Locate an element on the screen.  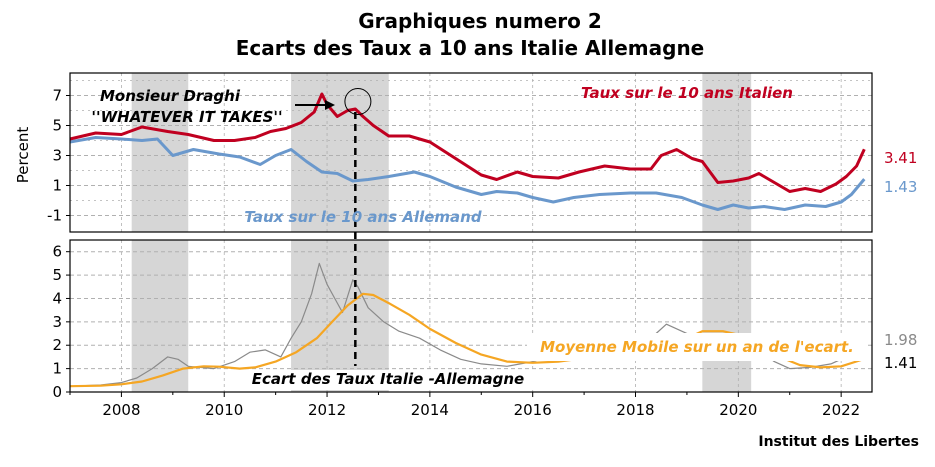
source-credit: Institut des Libertes is located at coordinates (838, 442).